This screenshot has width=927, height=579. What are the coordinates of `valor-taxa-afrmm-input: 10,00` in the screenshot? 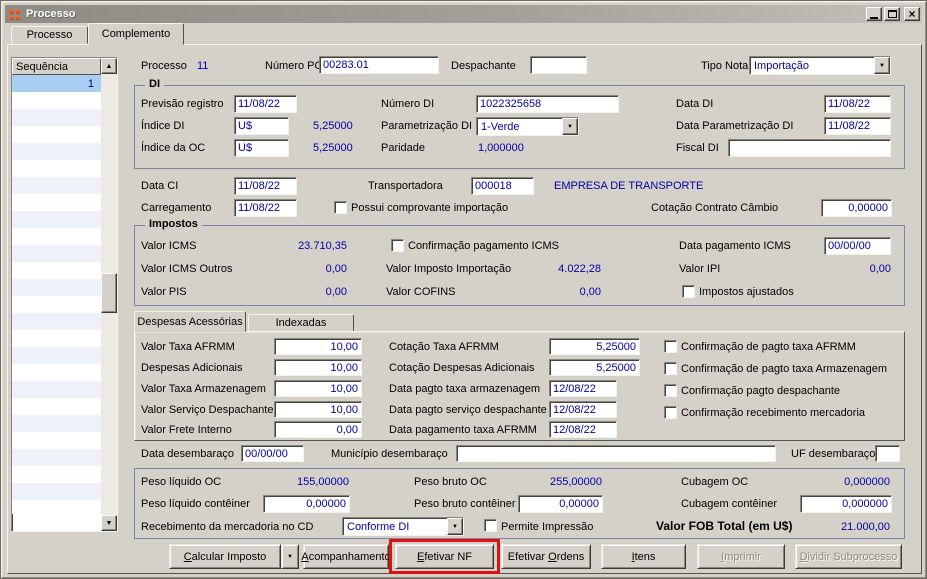 It's located at (318, 346).